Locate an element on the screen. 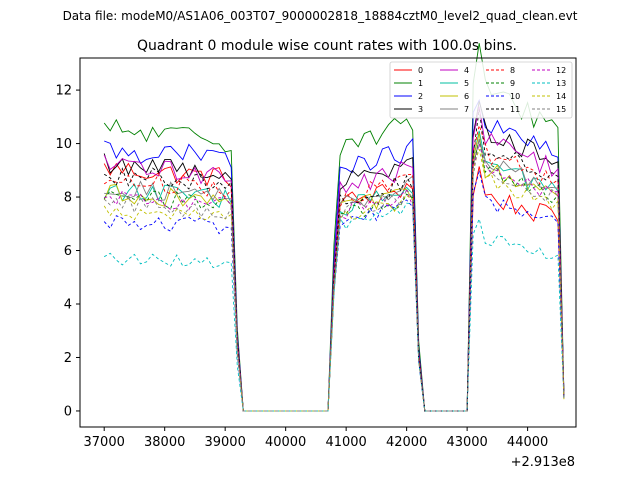 The width and height of the screenshot is (640, 480). legend-label-12: 12 is located at coordinates (561, 70).